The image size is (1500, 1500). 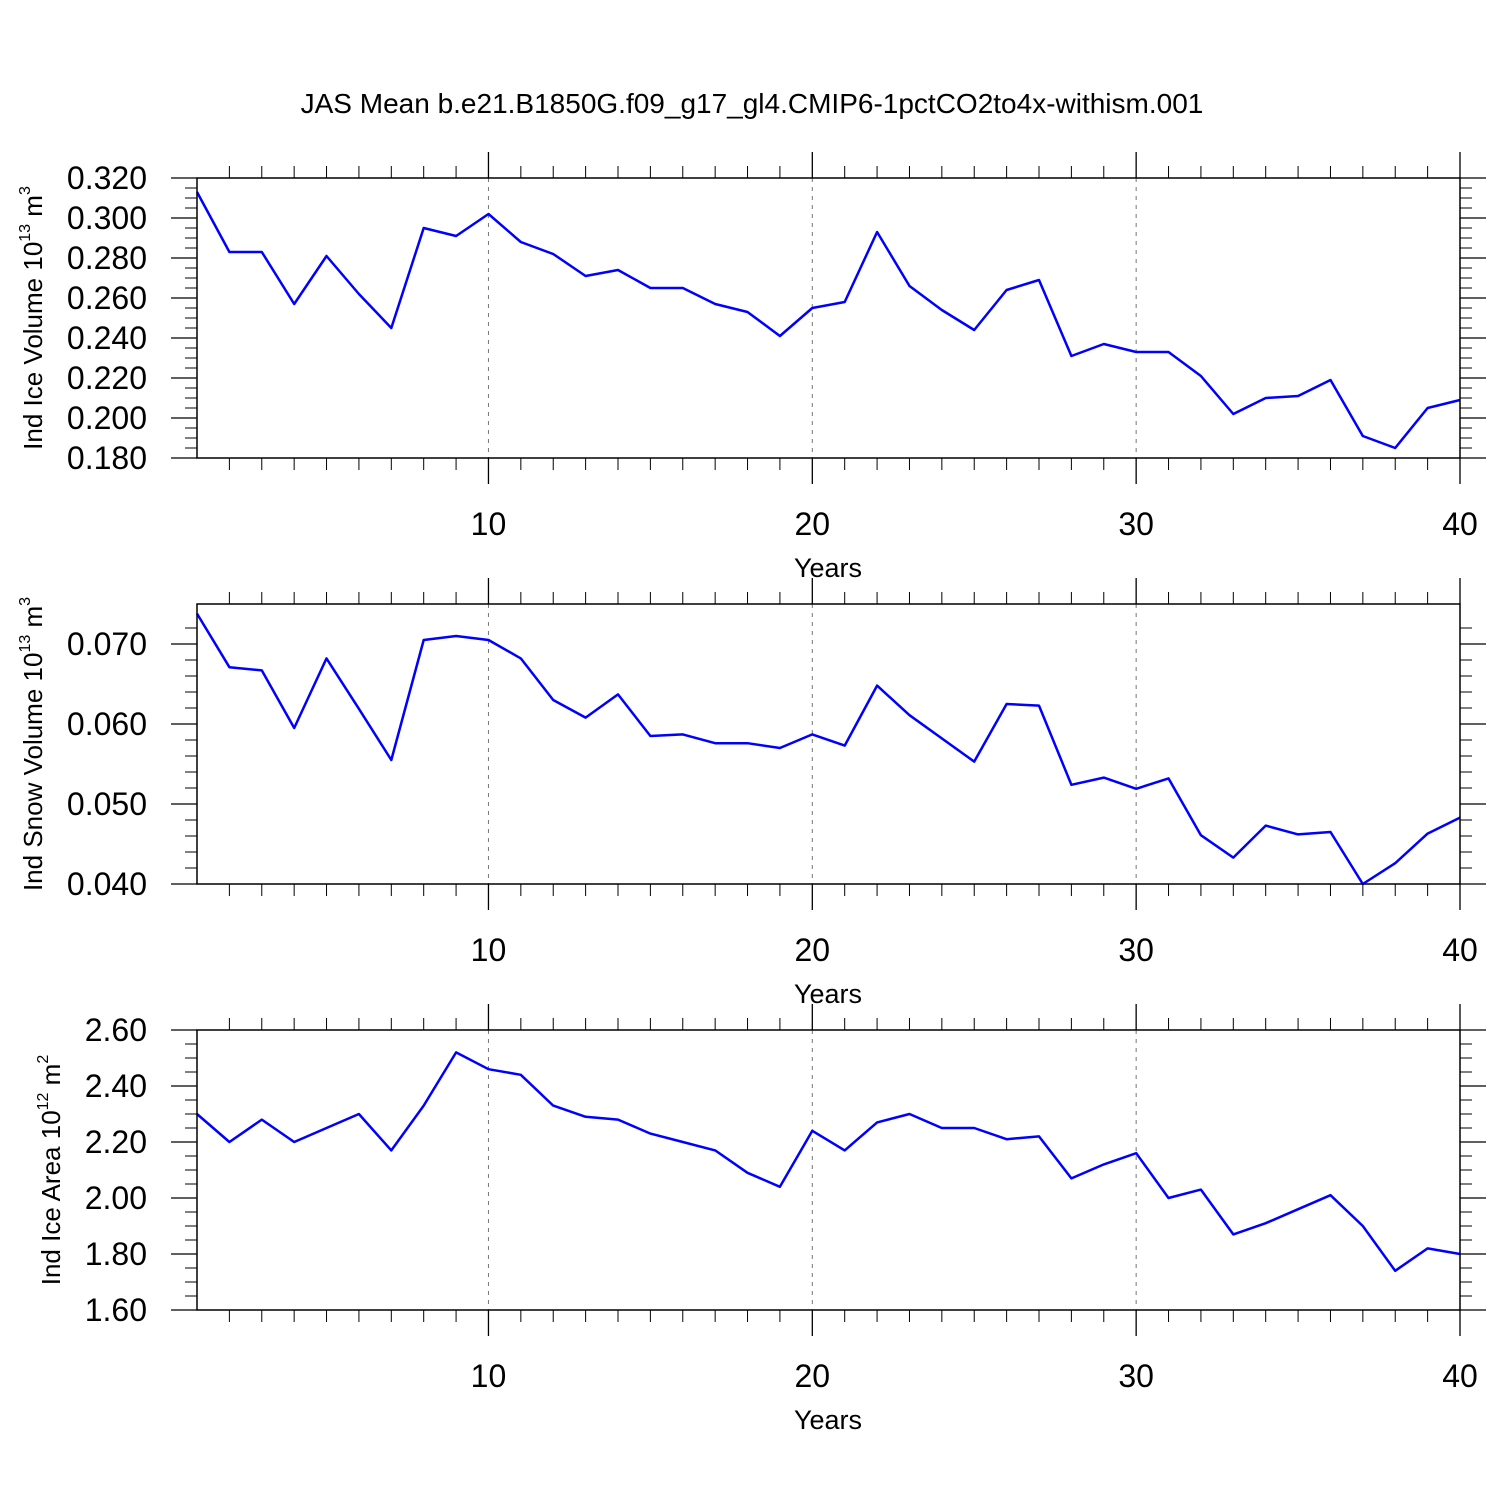 What do you see at coordinates (107, 178) in the screenshot?
I see `y-tick-label: 0.320` at bounding box center [107, 178].